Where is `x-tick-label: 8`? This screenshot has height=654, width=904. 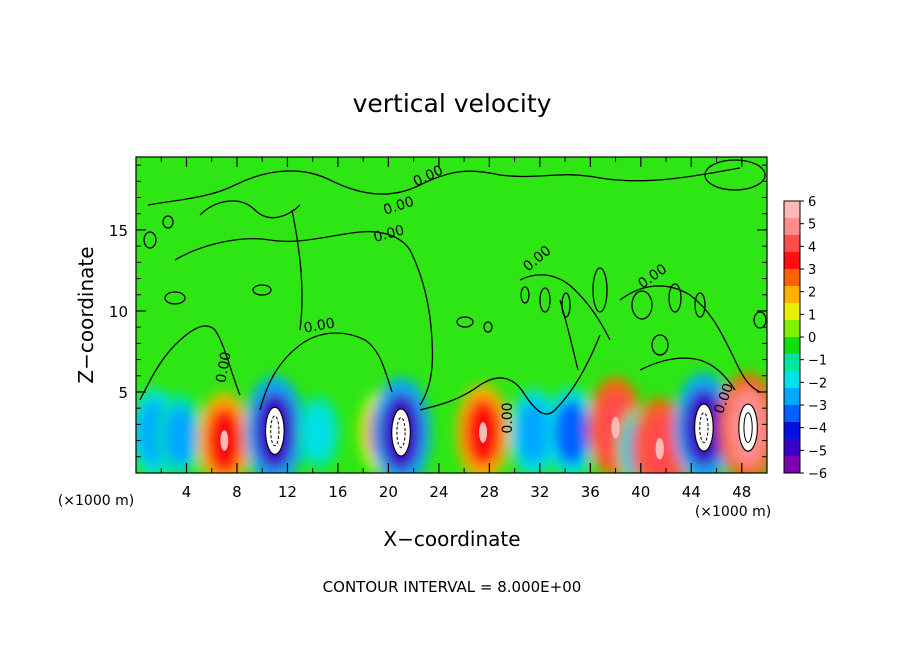
x-tick-label: 8 is located at coordinates (237, 492).